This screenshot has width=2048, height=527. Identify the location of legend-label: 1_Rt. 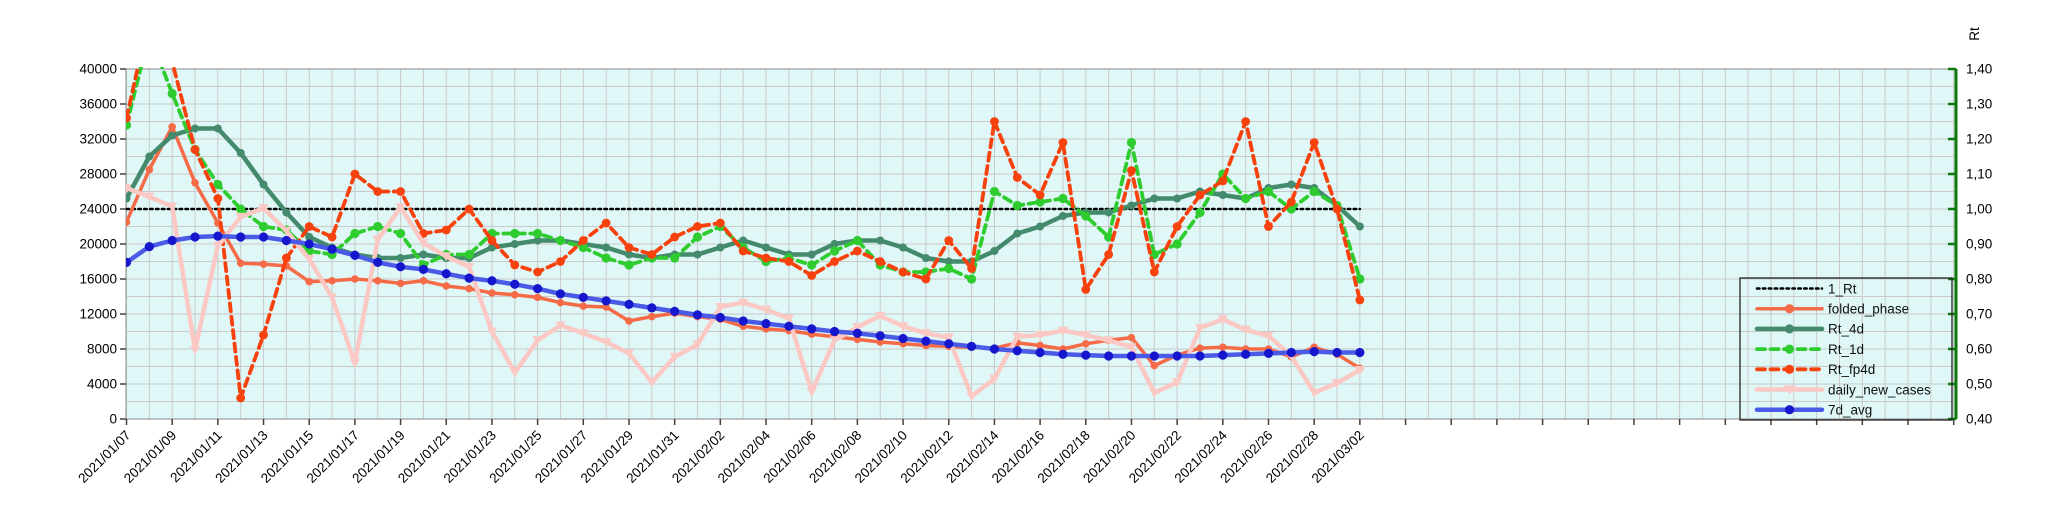
(1842, 288).